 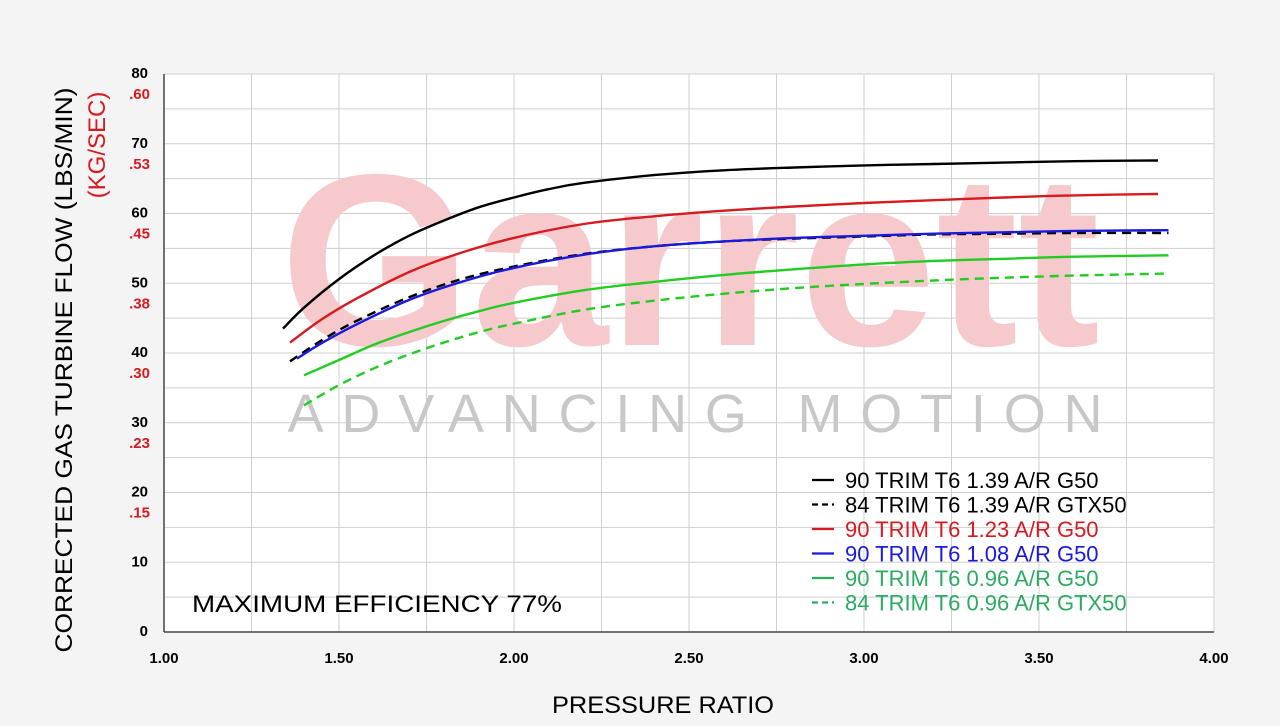 I want to click on y-tick-label-secondary: .15, so click(x=139, y=513).